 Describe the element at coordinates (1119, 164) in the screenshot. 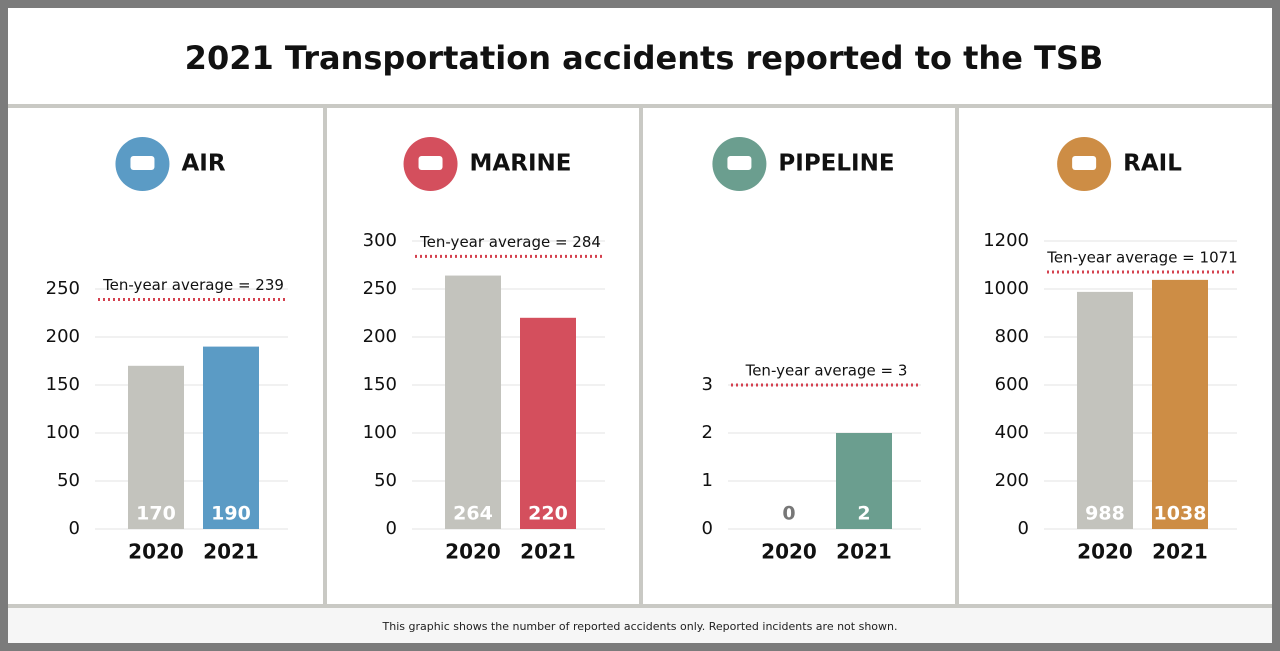

I see `panel-header: RAIL` at that location.